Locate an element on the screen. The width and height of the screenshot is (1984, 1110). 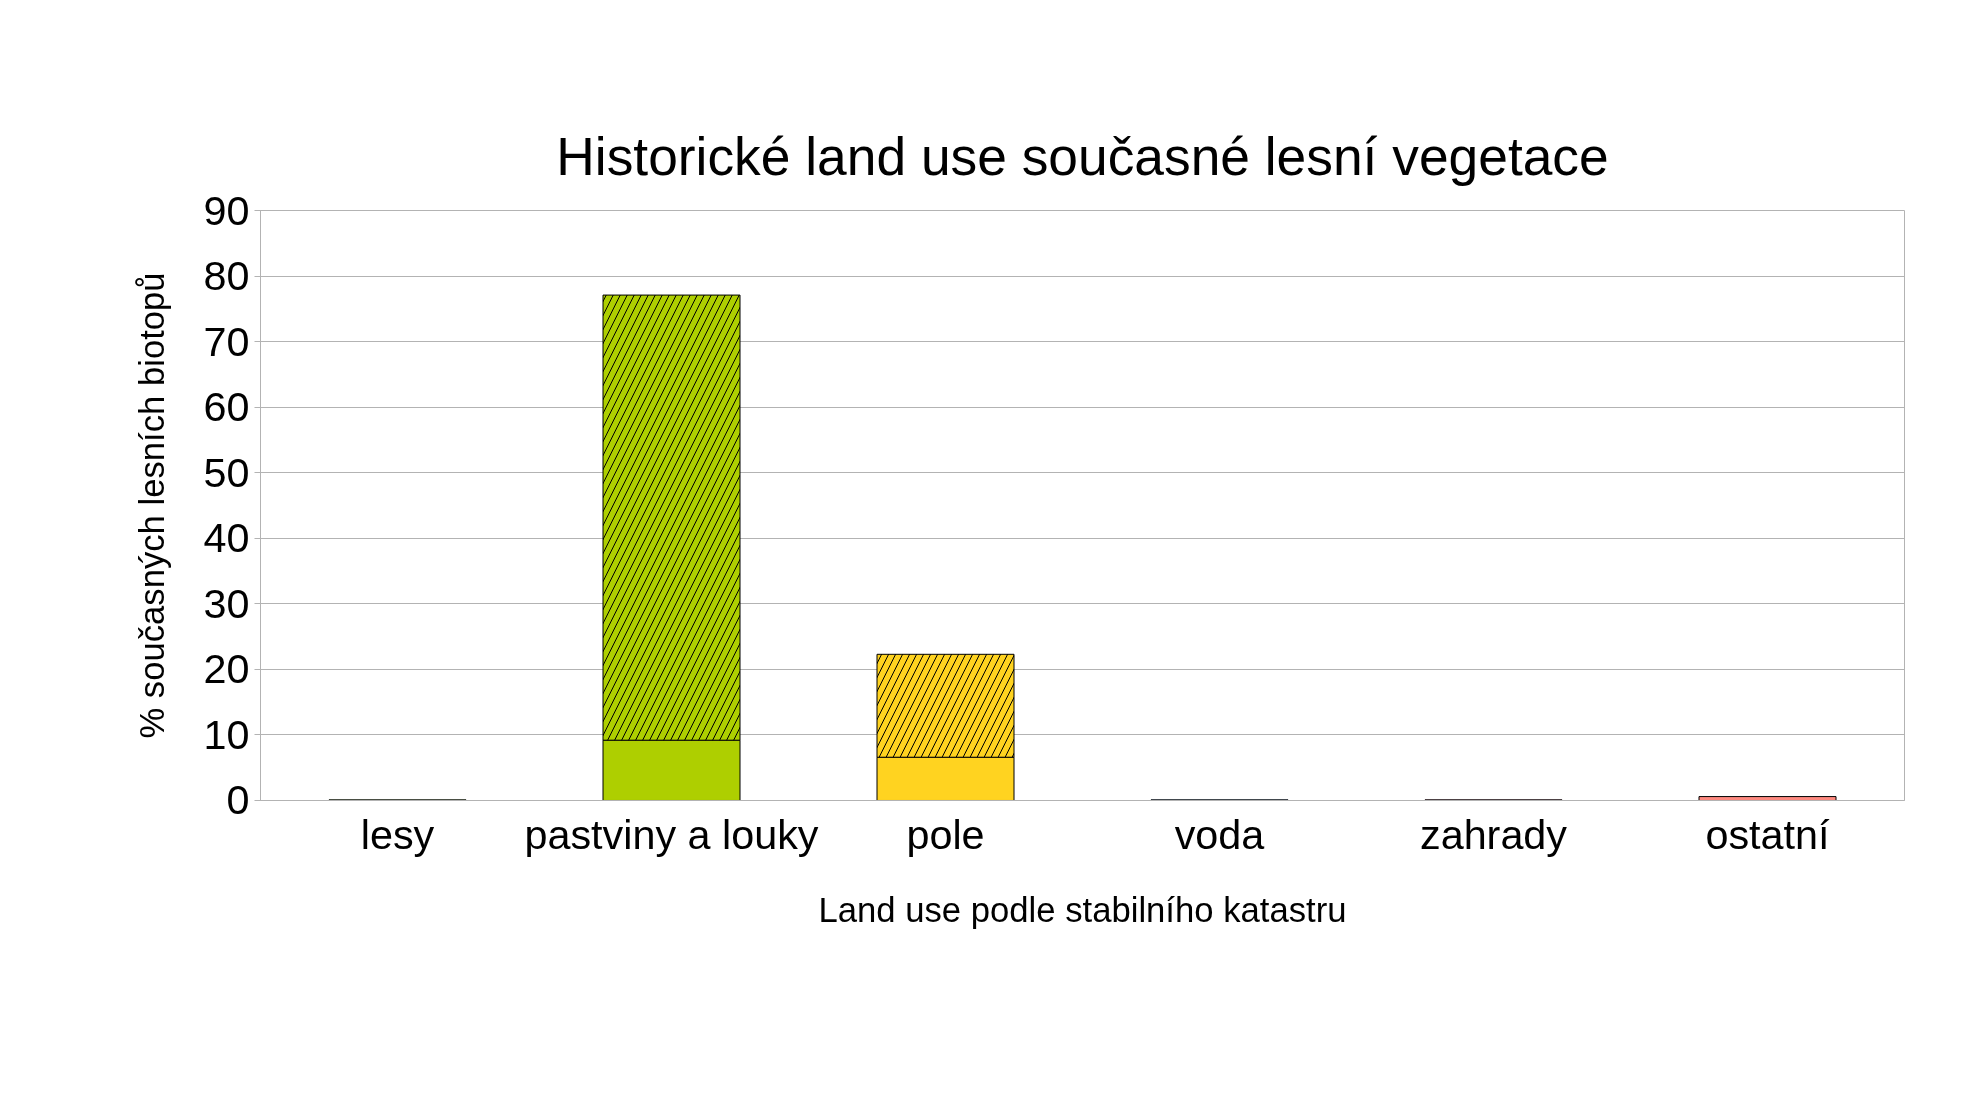
y-tick-label: 30 is located at coordinates (226, 603).